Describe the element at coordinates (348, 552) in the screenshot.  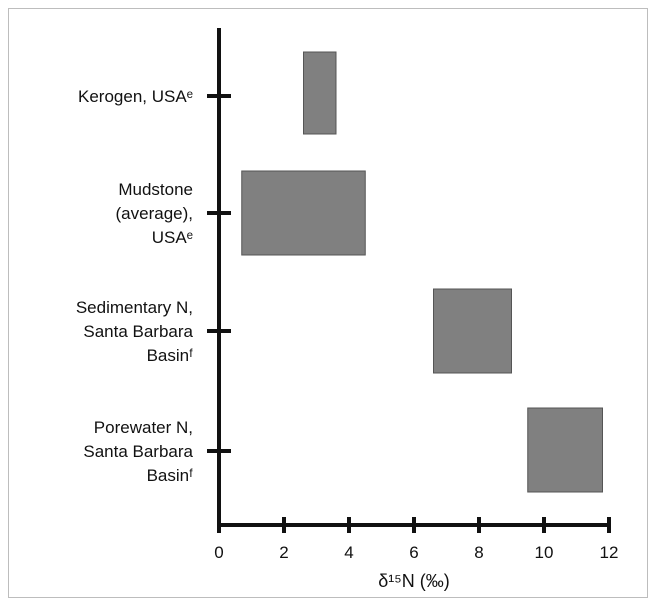
I see `x-tick-label: 4` at that location.